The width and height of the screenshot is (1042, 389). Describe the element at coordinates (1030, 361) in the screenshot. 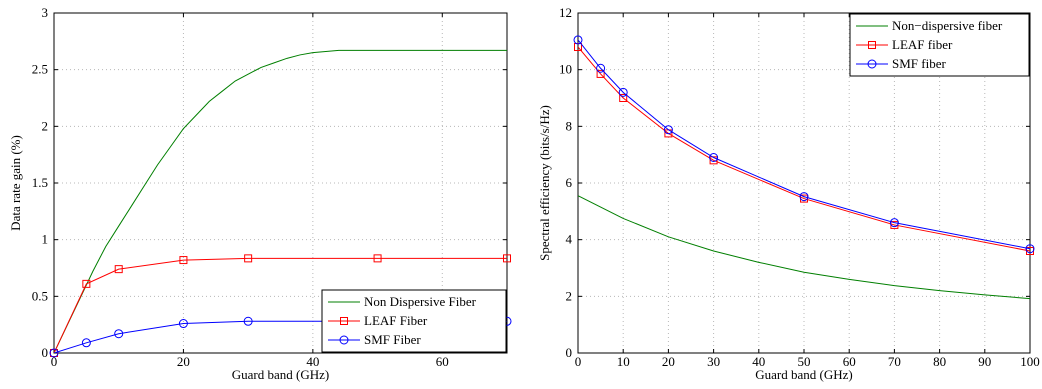

I see `x-tick-label: 100` at that location.